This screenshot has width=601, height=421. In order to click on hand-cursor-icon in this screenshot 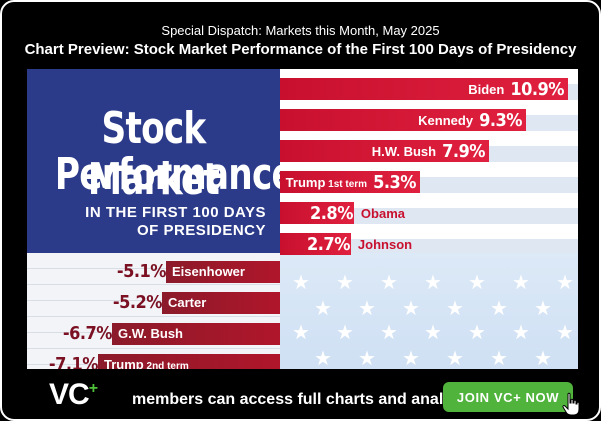, I will do `click(571, 404)`.